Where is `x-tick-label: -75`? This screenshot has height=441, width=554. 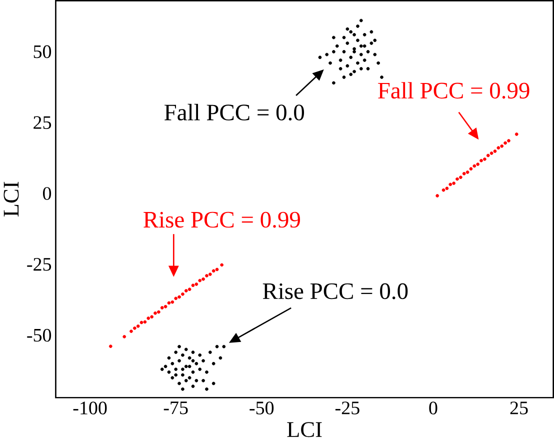
x-tick-label: -75 is located at coordinates (176, 408).